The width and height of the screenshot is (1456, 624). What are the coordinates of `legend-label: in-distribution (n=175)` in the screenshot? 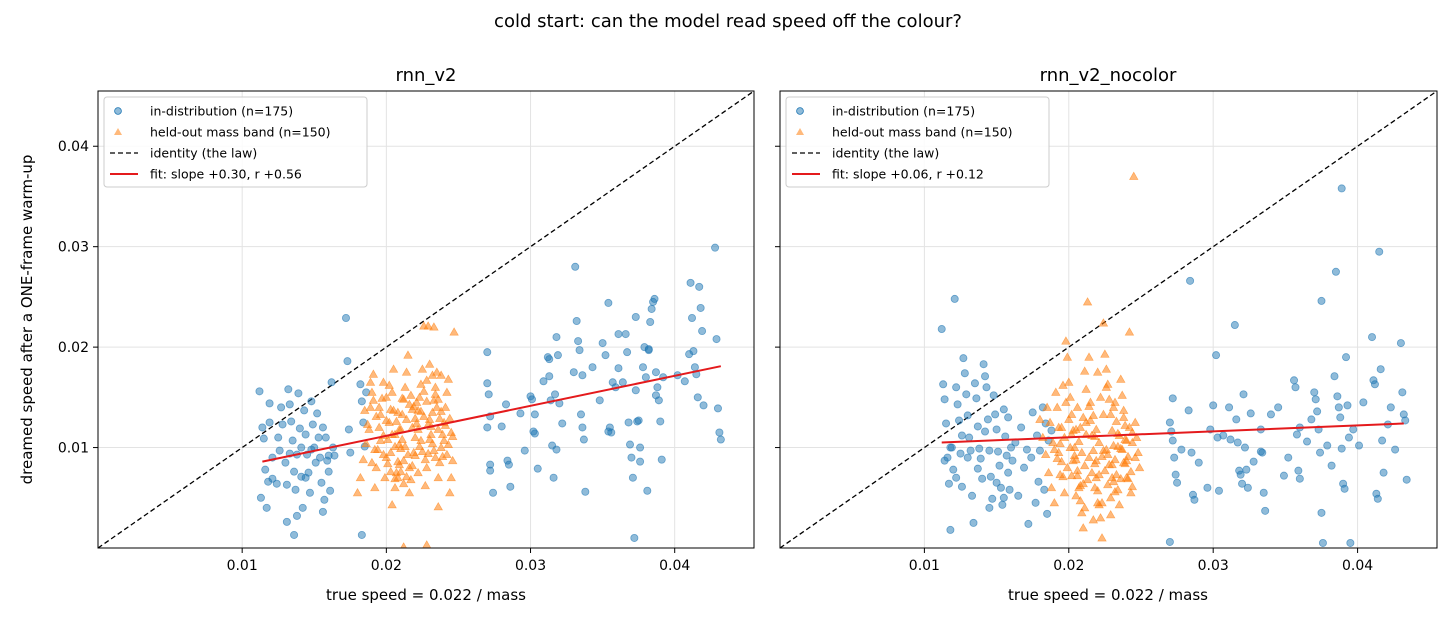 It's located at (221, 111).